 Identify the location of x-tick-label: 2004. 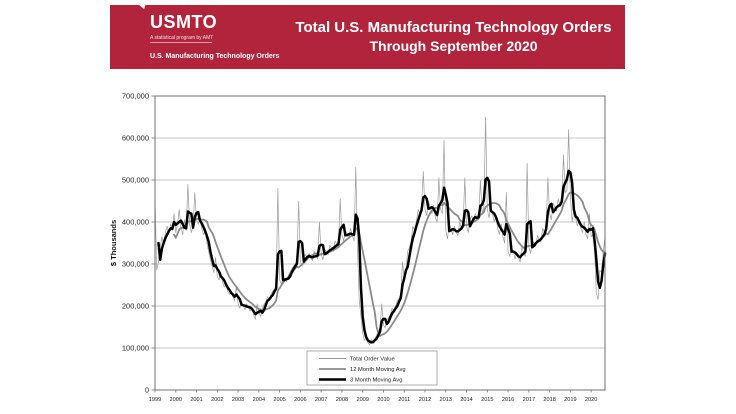
(259, 400).